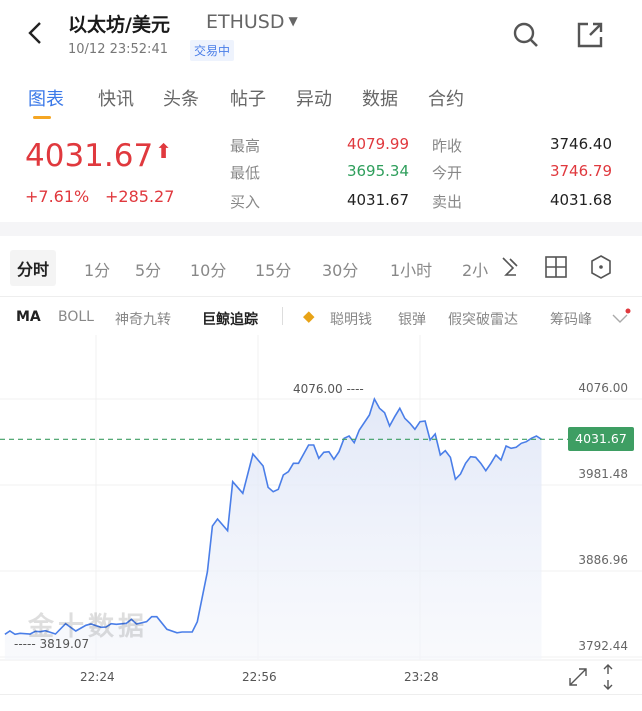  I want to click on back-button, so click(36, 35).